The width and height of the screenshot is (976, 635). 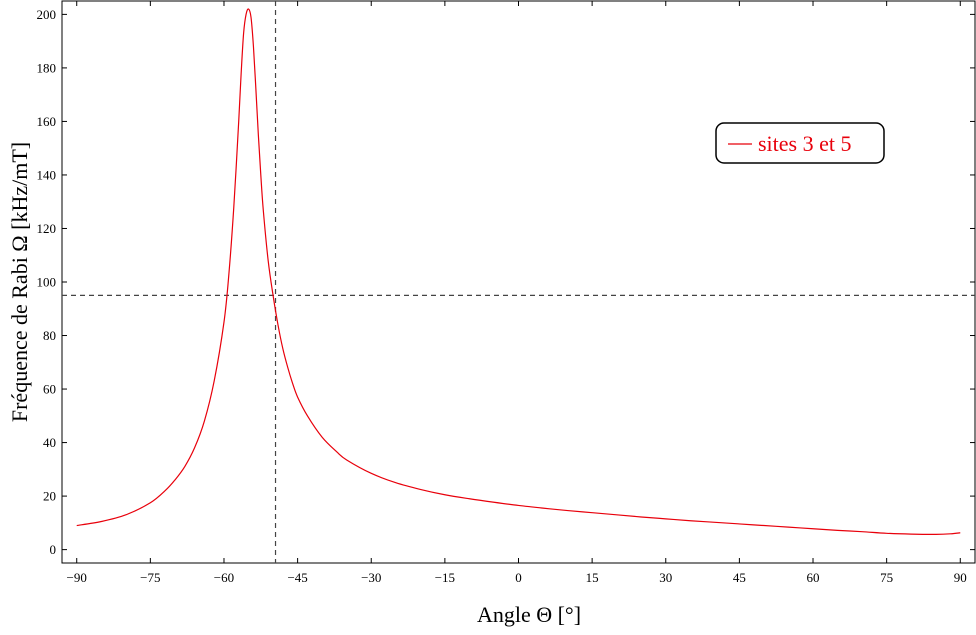 What do you see at coordinates (49, 335) in the screenshot?
I see `y-tick-label: 80` at bounding box center [49, 335].